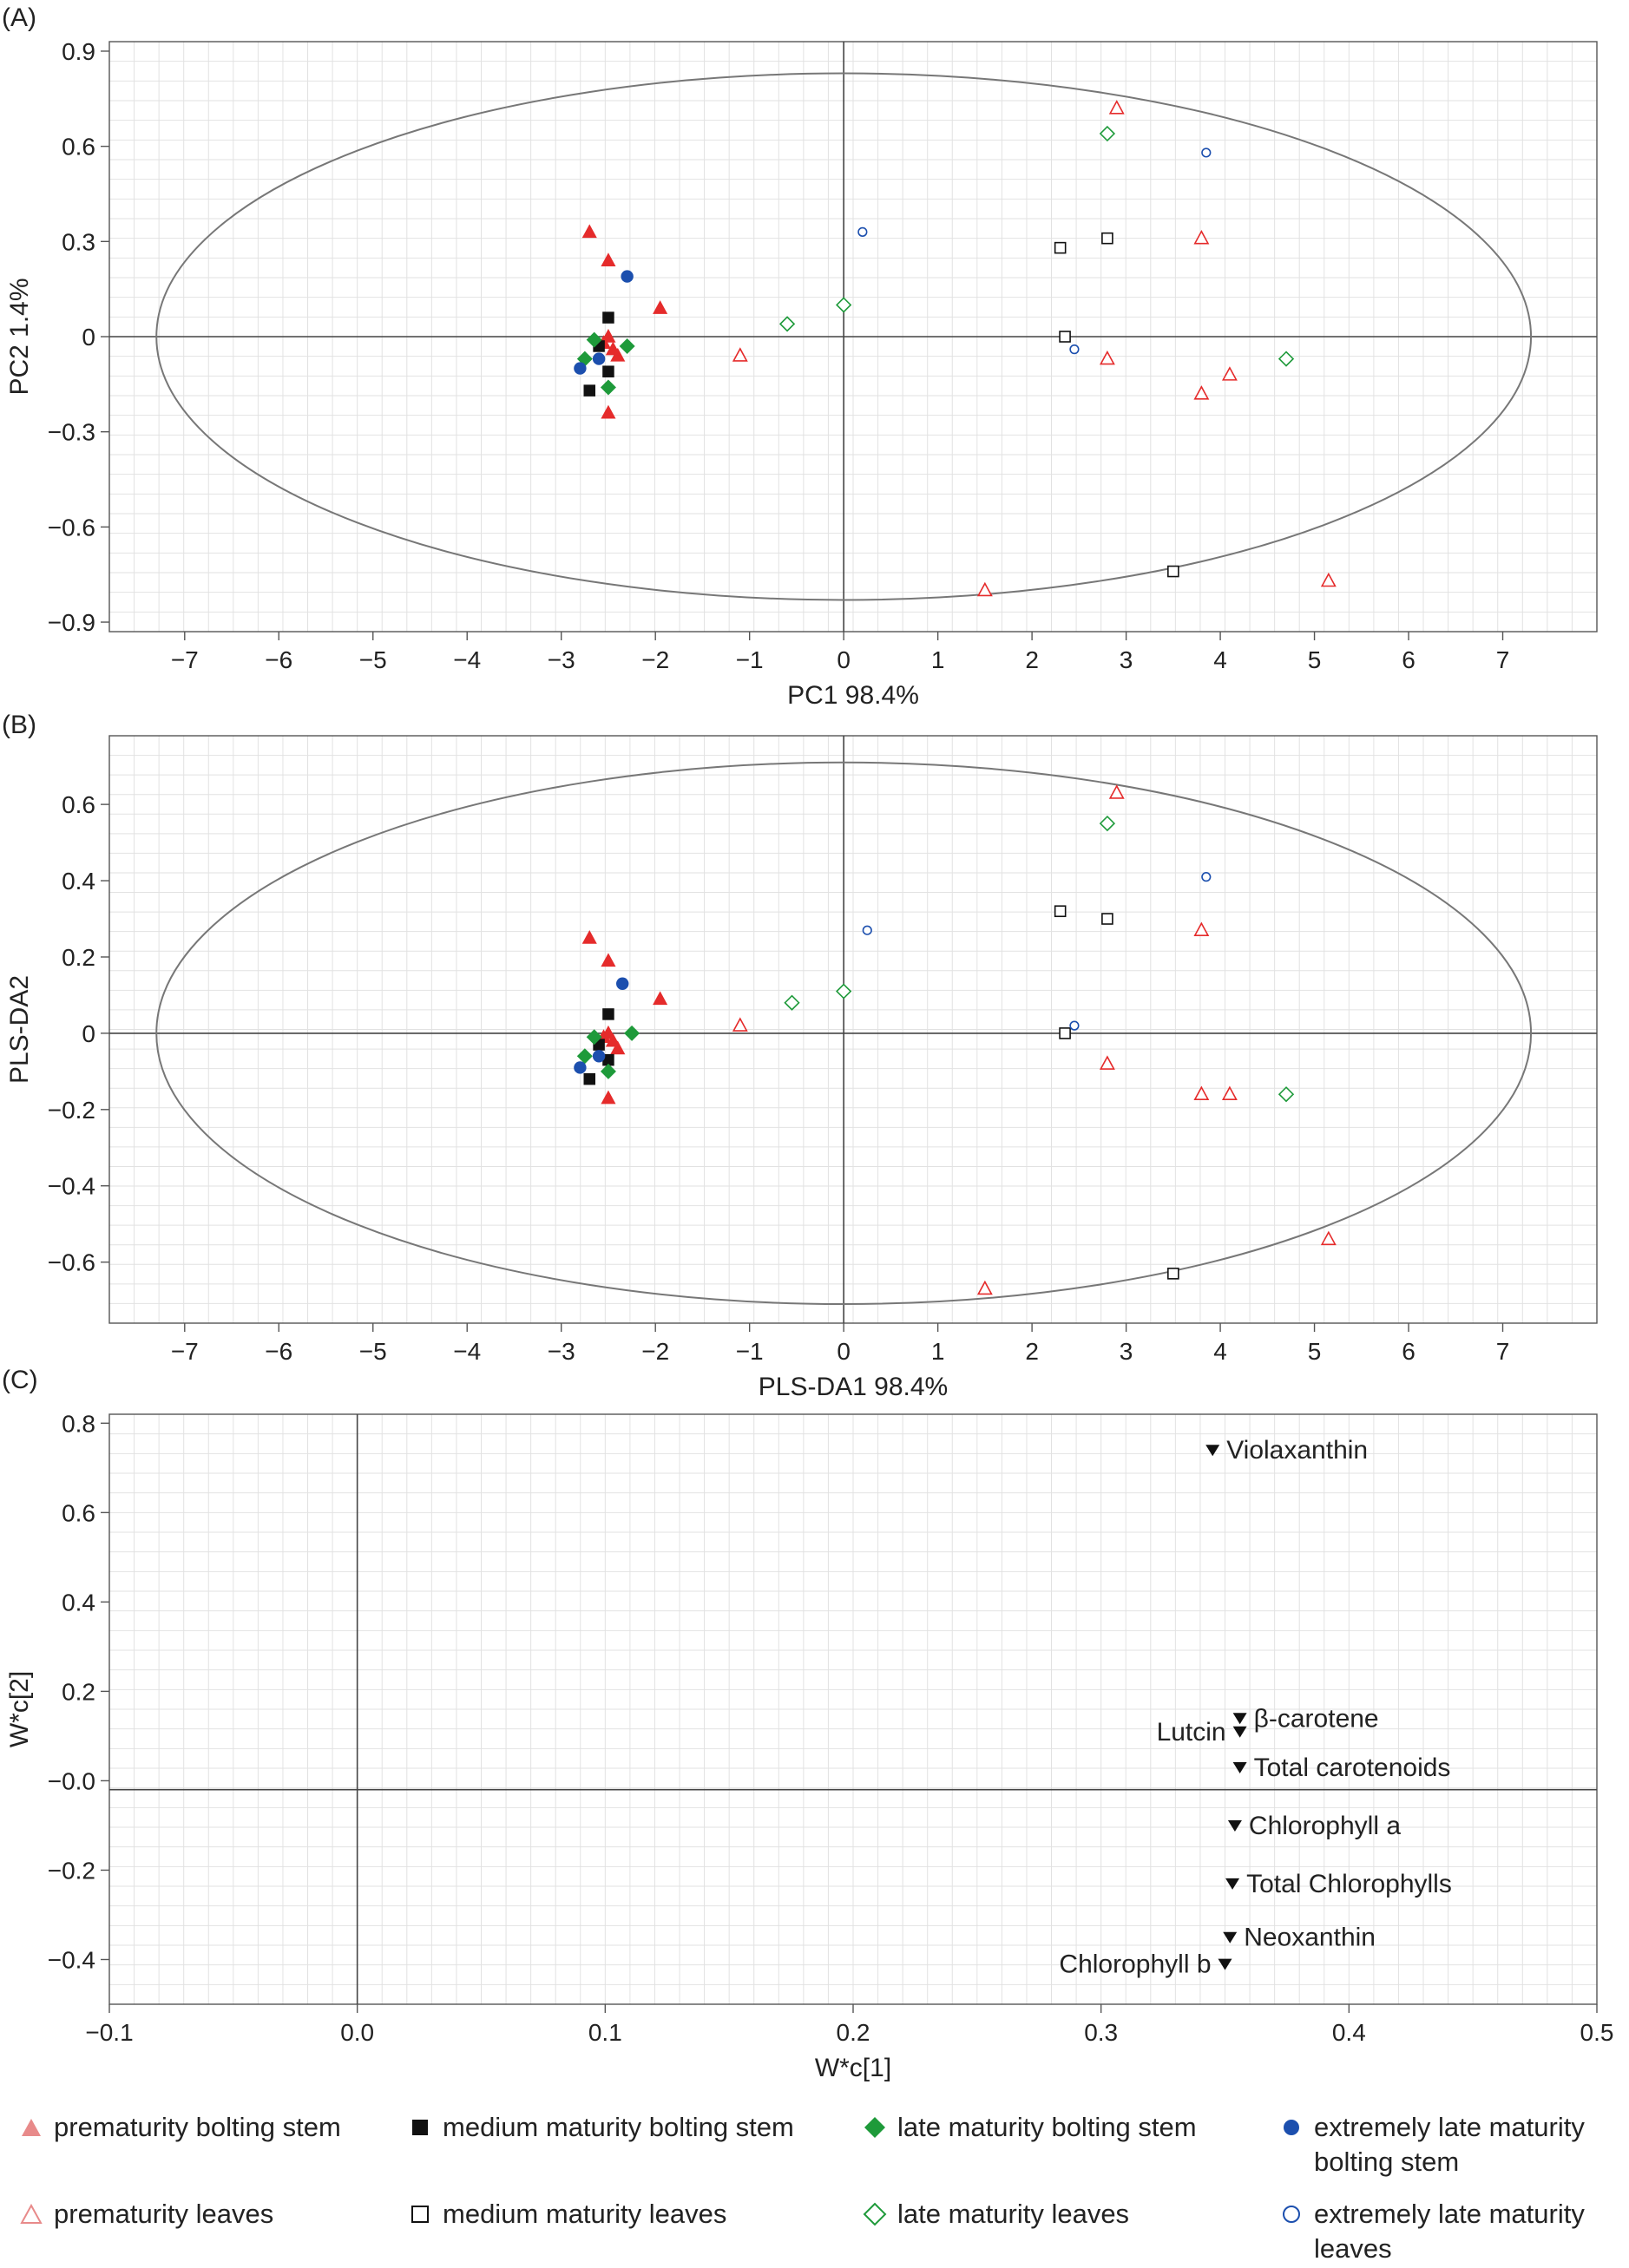 The image size is (1629, 2268). I want to click on x-tick-label: −2, so click(655, 1351).